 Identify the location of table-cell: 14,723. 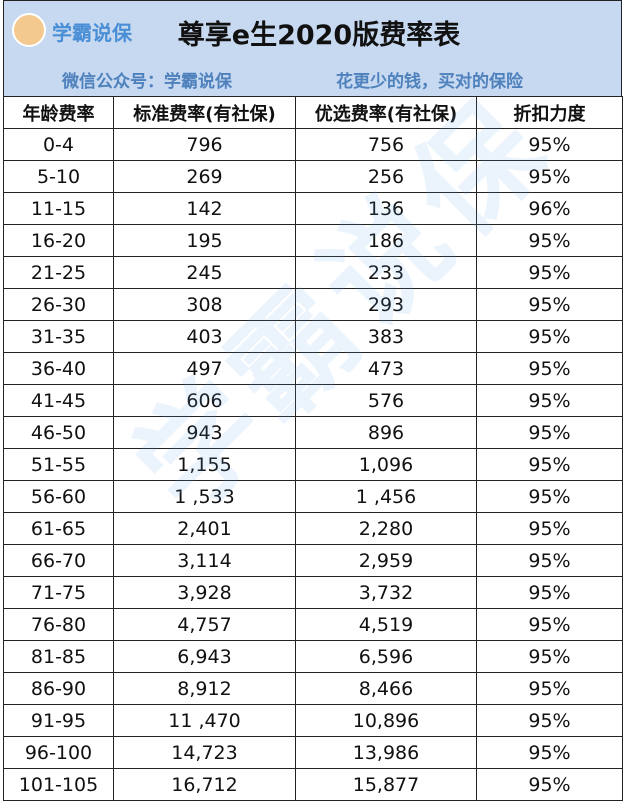
(204, 752).